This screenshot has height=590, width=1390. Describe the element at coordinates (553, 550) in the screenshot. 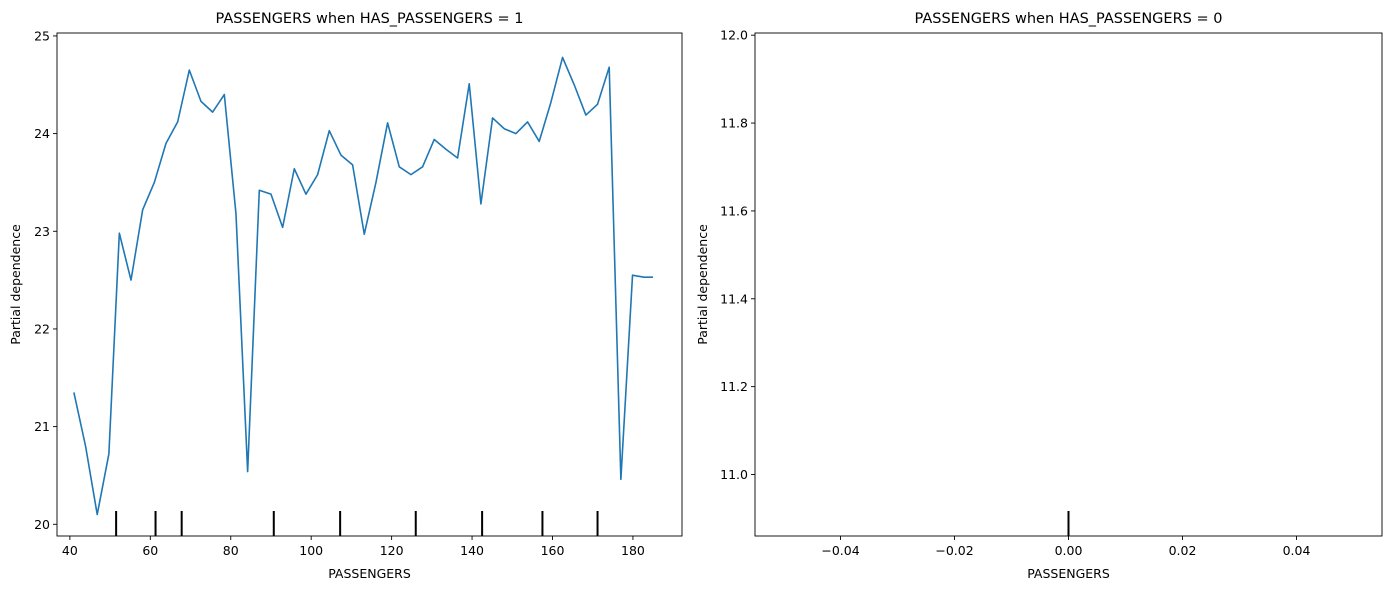

I see `x-tick-label: 160` at that location.